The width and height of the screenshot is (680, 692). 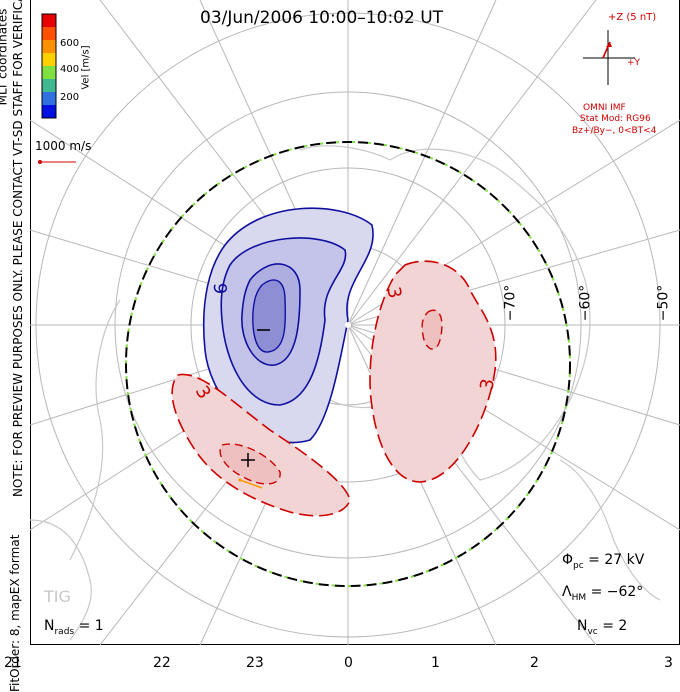 What do you see at coordinates (634, 63) in the screenshot?
I see `imf-y-label: +Y` at bounding box center [634, 63].